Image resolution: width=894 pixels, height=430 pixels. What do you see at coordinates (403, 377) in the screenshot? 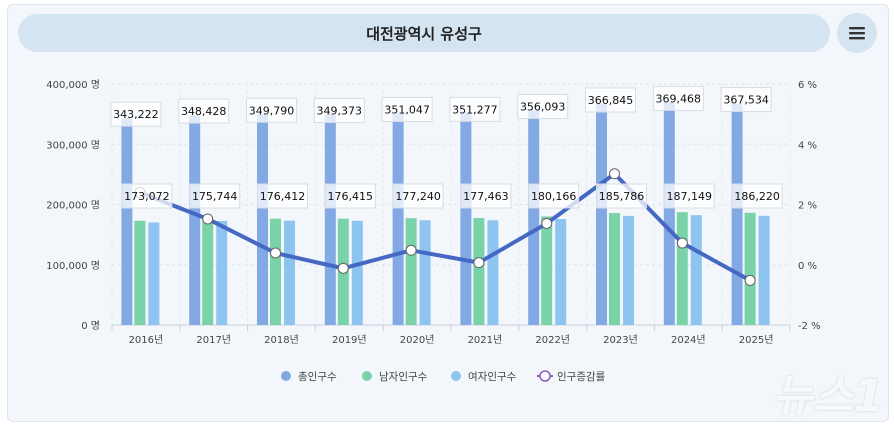
I see `legend-label: 남자인구수` at bounding box center [403, 377].